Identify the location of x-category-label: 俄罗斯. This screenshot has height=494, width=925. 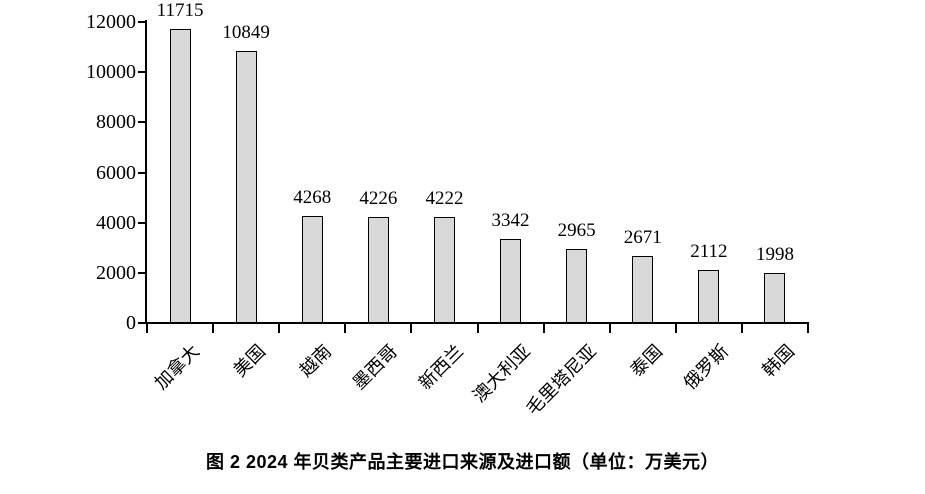
(706, 367).